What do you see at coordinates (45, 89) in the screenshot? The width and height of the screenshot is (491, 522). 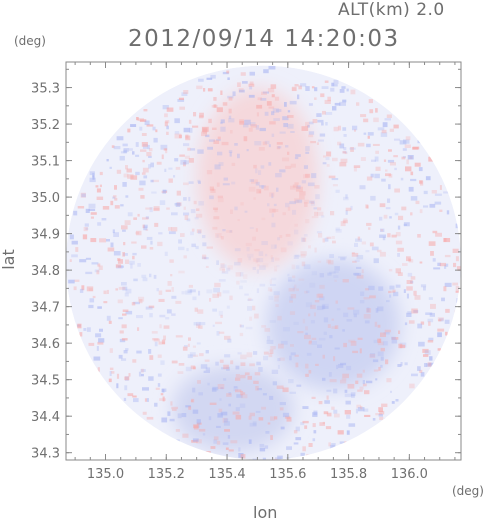 I see `y-tick-label: 35.3` at bounding box center [45, 89].